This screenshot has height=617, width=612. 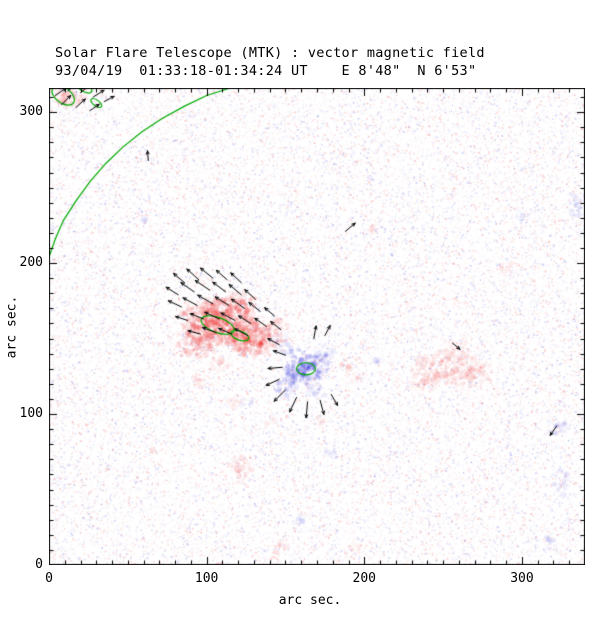 I want to click on x-tick-label: 300, so click(x=522, y=578).